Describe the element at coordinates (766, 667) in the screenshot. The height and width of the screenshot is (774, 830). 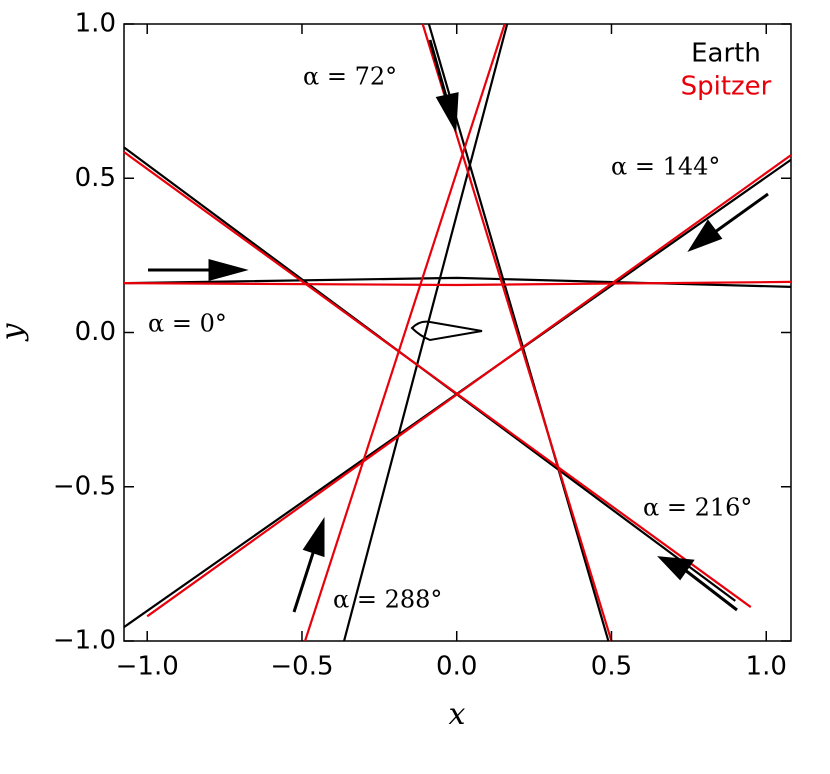
I see `x-tick-label: 1.0` at that location.